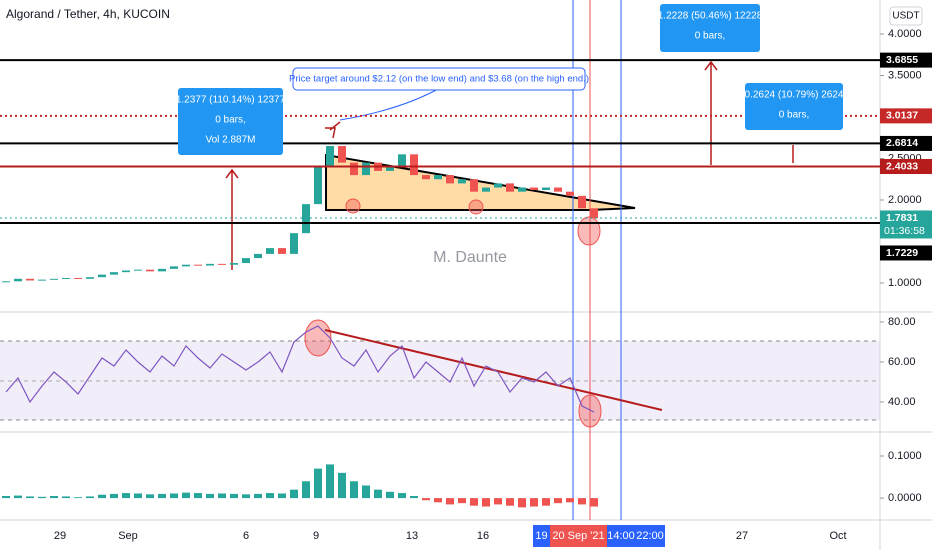 This screenshot has width=932, height=550. I want to click on y-tick-label: 40.00, so click(902, 402).